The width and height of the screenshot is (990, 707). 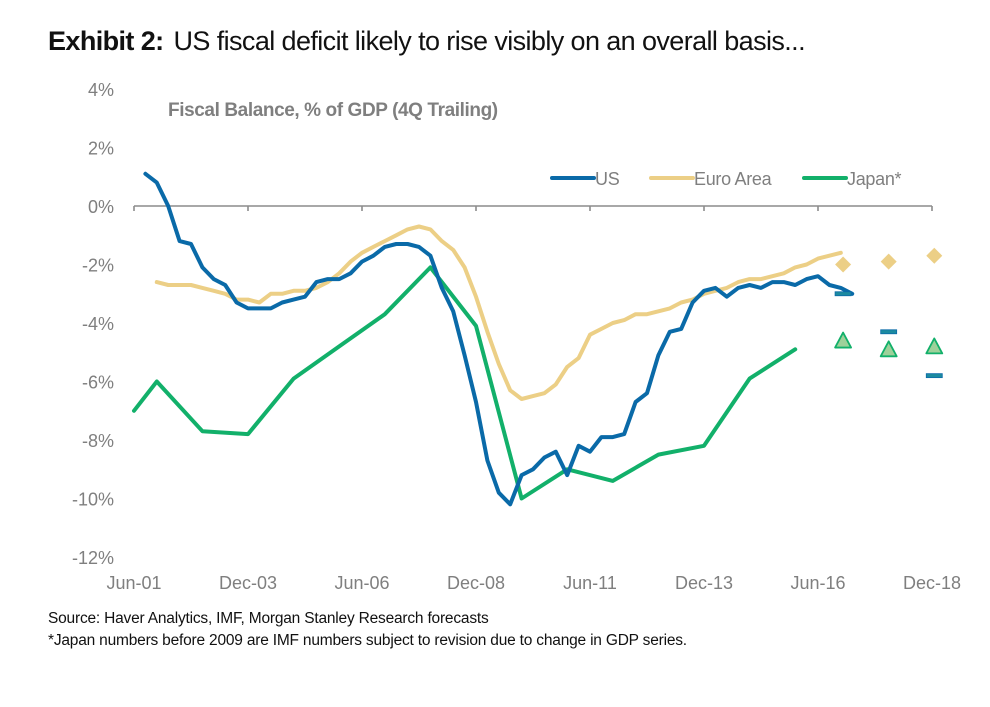 What do you see at coordinates (889, 313) in the screenshot?
I see `forecast-layer` at bounding box center [889, 313].